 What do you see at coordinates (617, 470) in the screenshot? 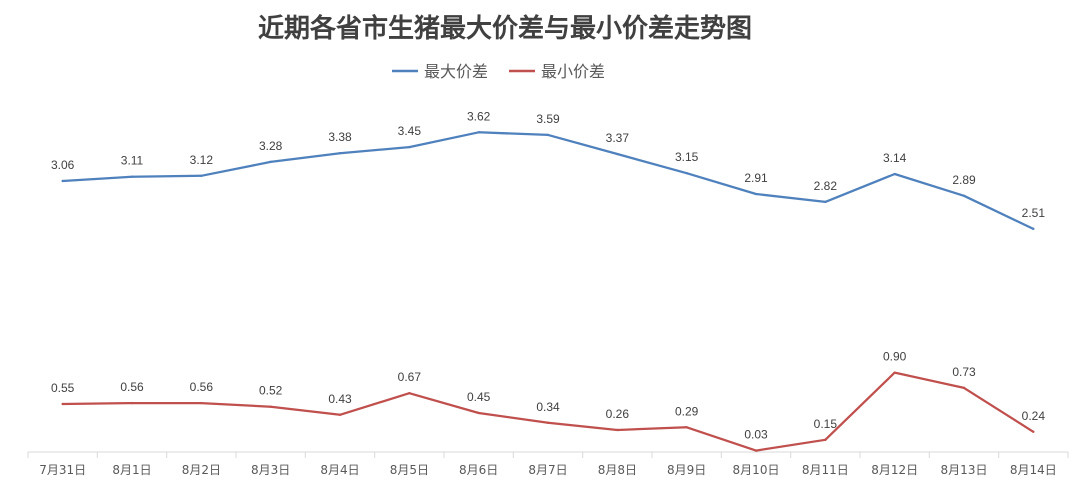
I see `x-tick-label: 8月8日` at bounding box center [617, 470].